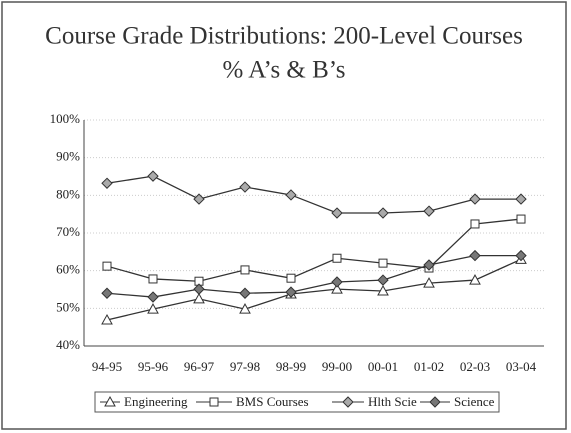 Image resolution: width=571 pixels, height=433 pixels. Describe the element at coordinates (153, 366) in the screenshot. I see `x-tick-label: 95-96` at that location.